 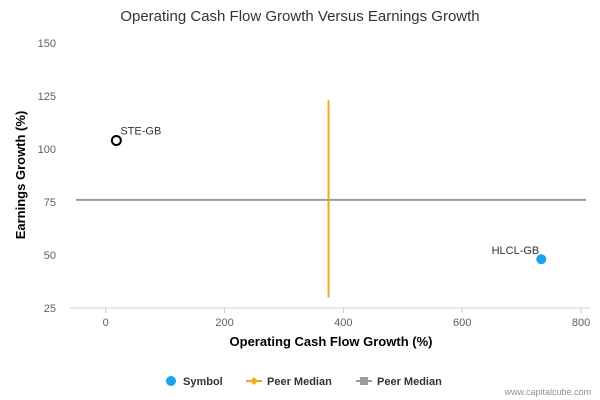 I want to click on point-ste-gb, so click(x=116, y=141).